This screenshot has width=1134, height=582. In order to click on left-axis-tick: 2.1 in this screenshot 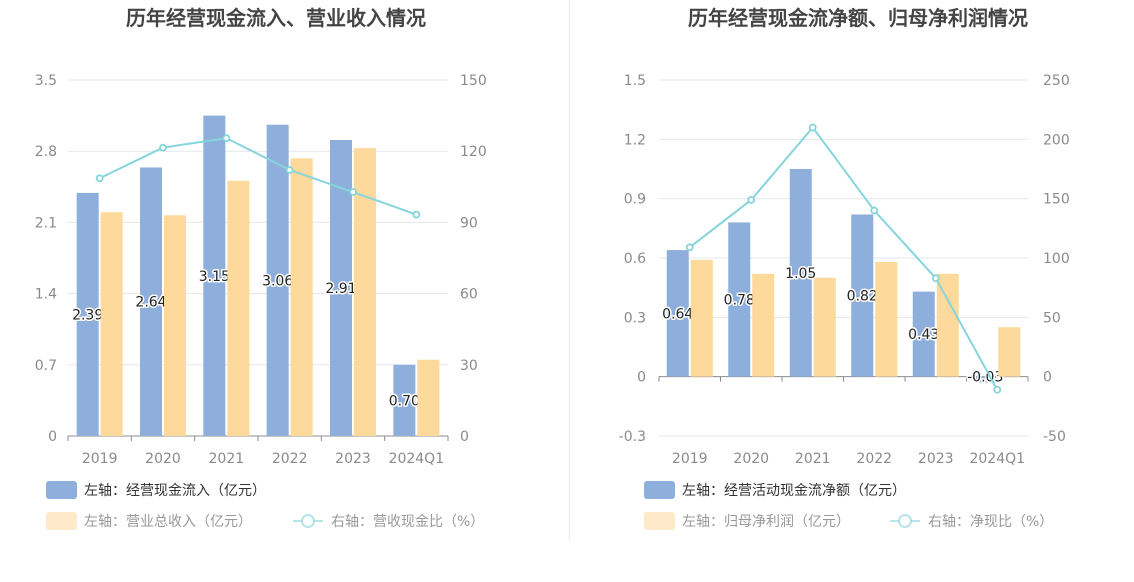, I will do `click(46, 223)`.